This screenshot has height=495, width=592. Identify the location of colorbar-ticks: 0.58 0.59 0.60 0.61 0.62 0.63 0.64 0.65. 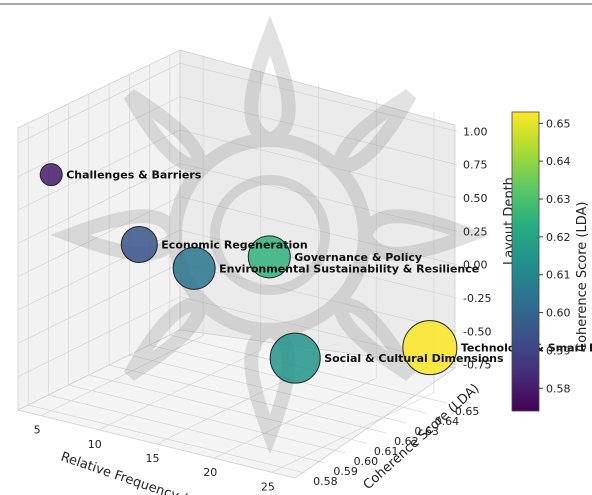
(555, 256).